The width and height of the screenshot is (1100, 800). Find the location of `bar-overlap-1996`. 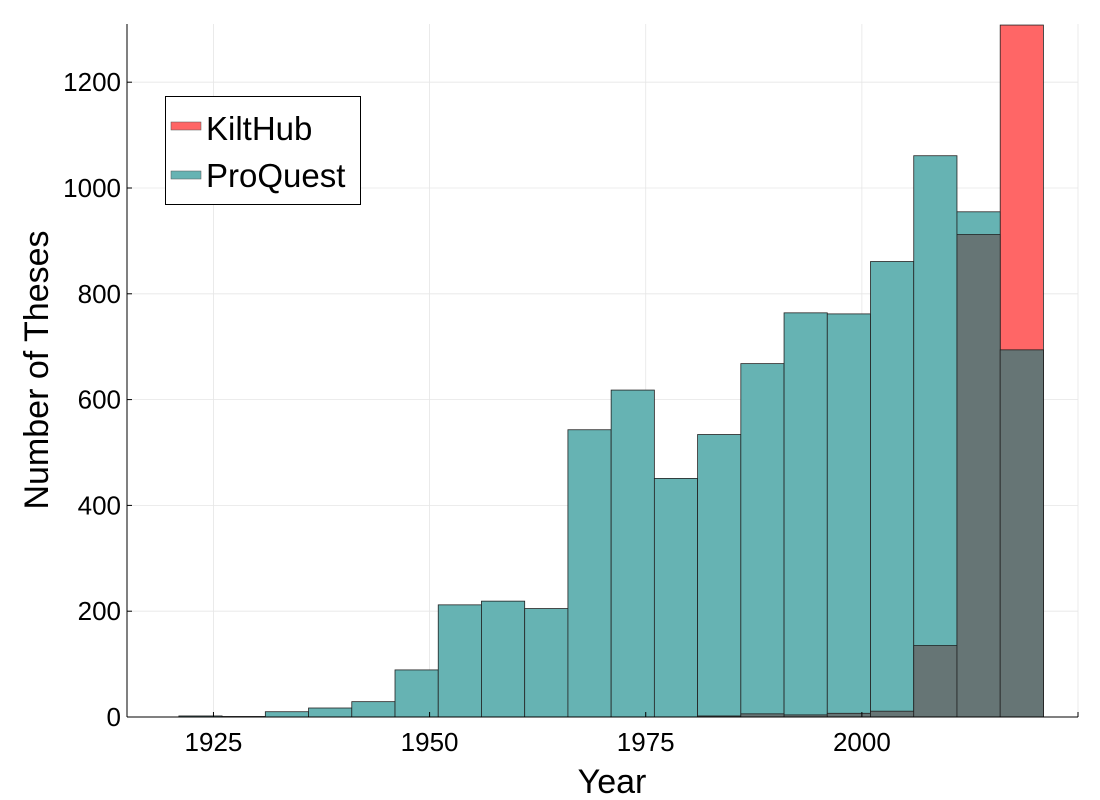

bar-overlap-1996 is located at coordinates (848, 715).